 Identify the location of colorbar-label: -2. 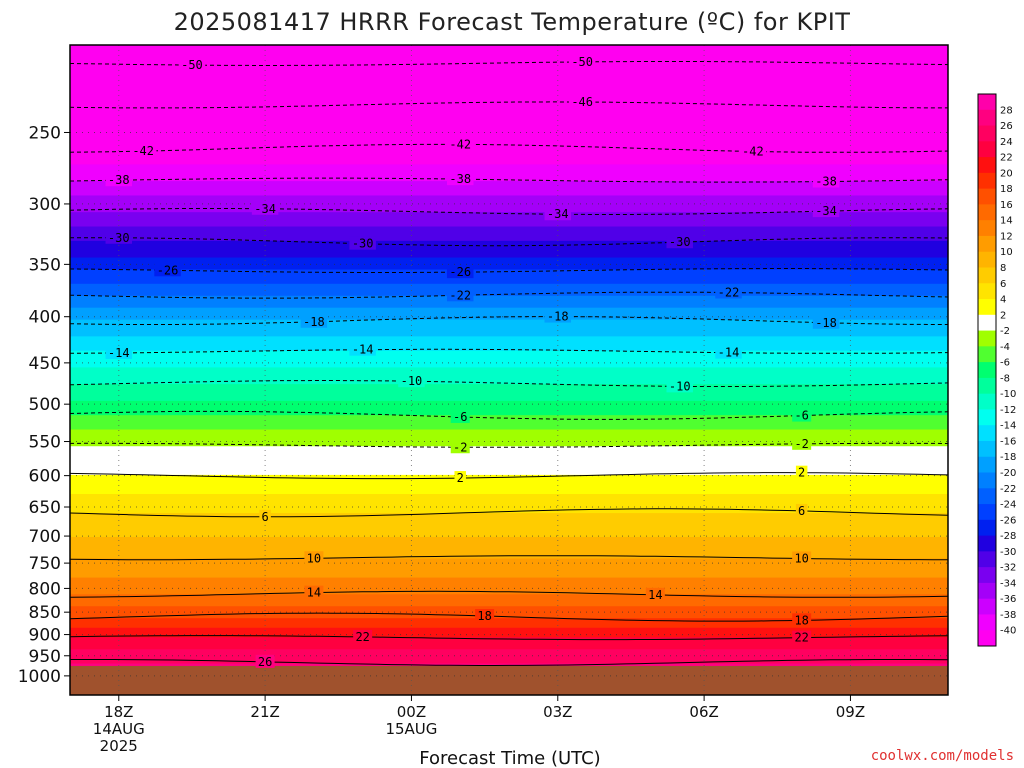
(1005, 331).